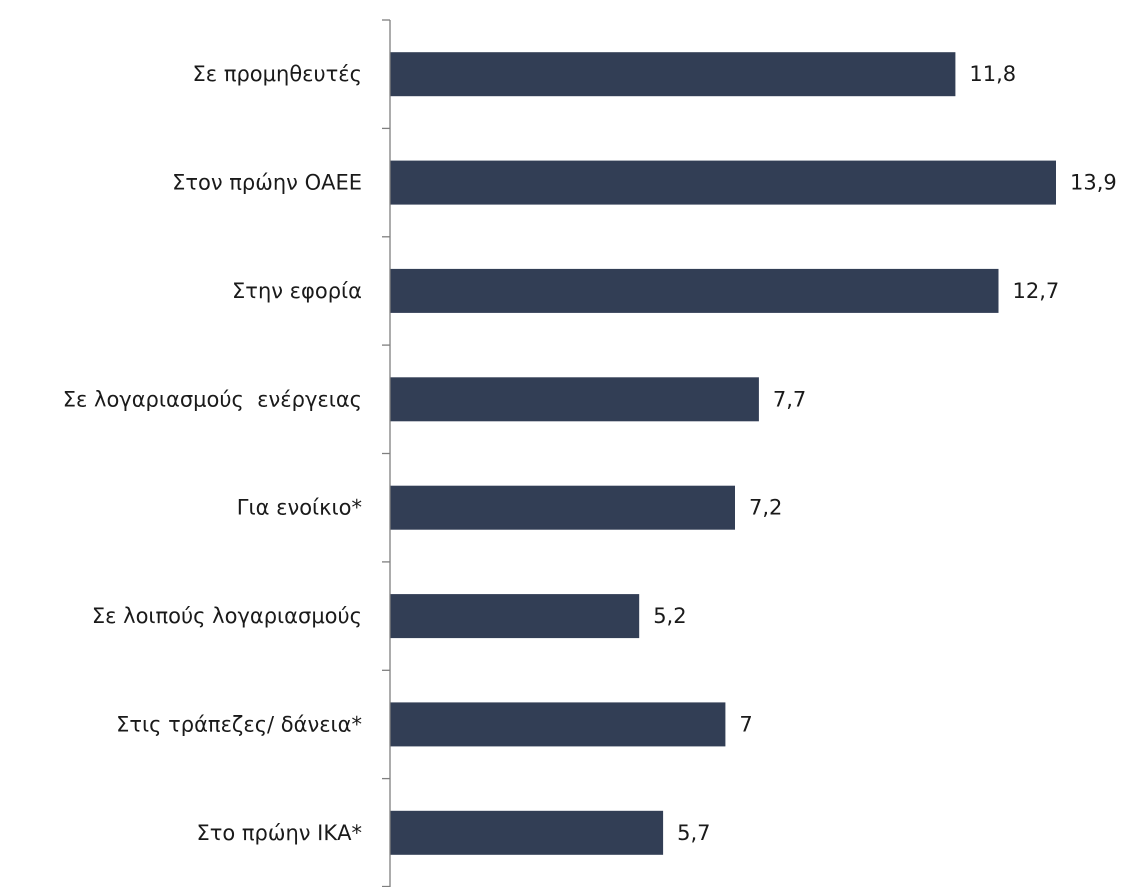  What do you see at coordinates (227, 616) in the screenshot?
I see `category-label: Σε λοιπούς λογαριασμούς` at bounding box center [227, 616].